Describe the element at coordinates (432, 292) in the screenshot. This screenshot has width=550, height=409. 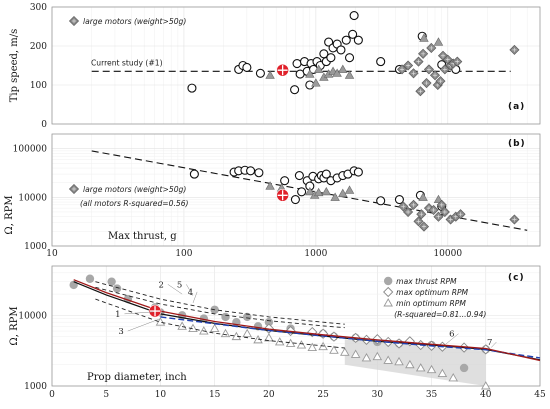
I see `legend-label-max-optimum: max optimum RPM` at that location.